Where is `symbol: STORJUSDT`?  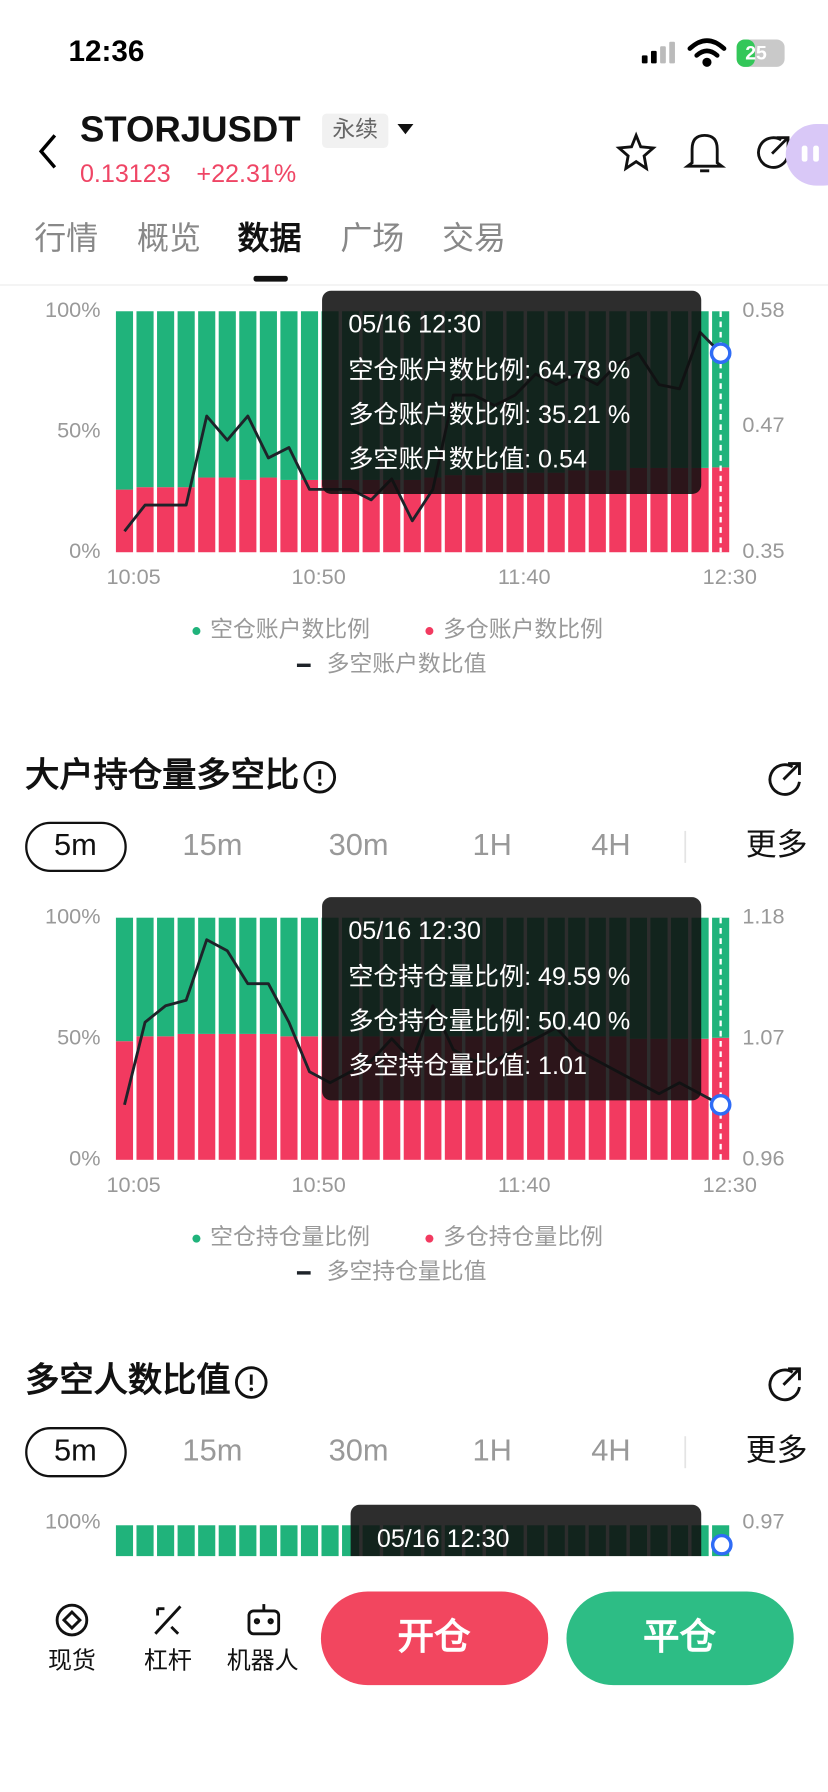
symbol: STORJUSDT is located at coordinates (190, 129).